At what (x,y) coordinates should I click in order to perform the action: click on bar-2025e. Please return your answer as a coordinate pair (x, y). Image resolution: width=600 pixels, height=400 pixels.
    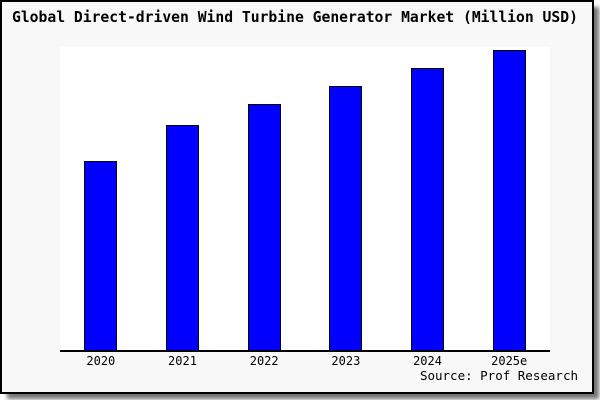
    Looking at the image, I should click on (509, 200).